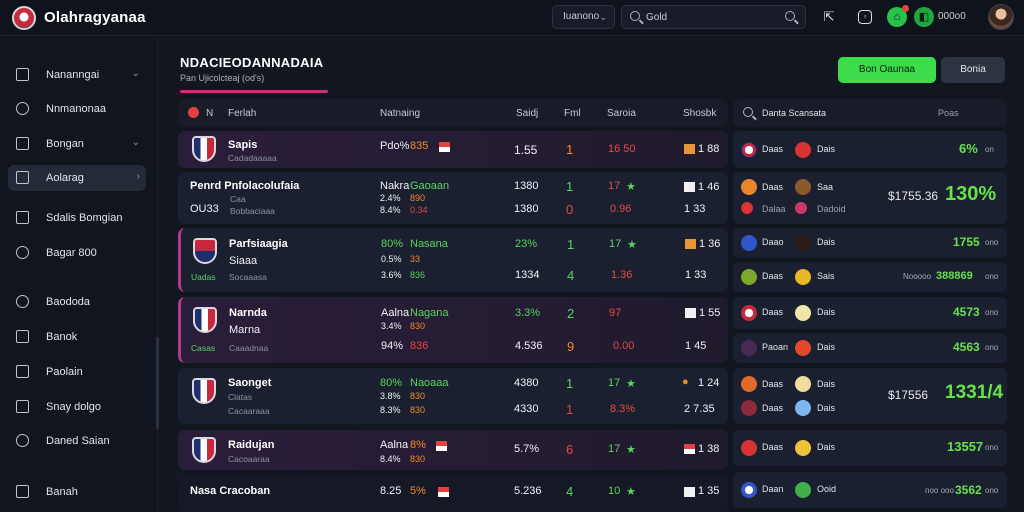 This screenshot has height=512, width=1024. What do you see at coordinates (77, 75) in the screenshot?
I see `sidebar-item-1: Nananngai ⌄` at bounding box center [77, 75].